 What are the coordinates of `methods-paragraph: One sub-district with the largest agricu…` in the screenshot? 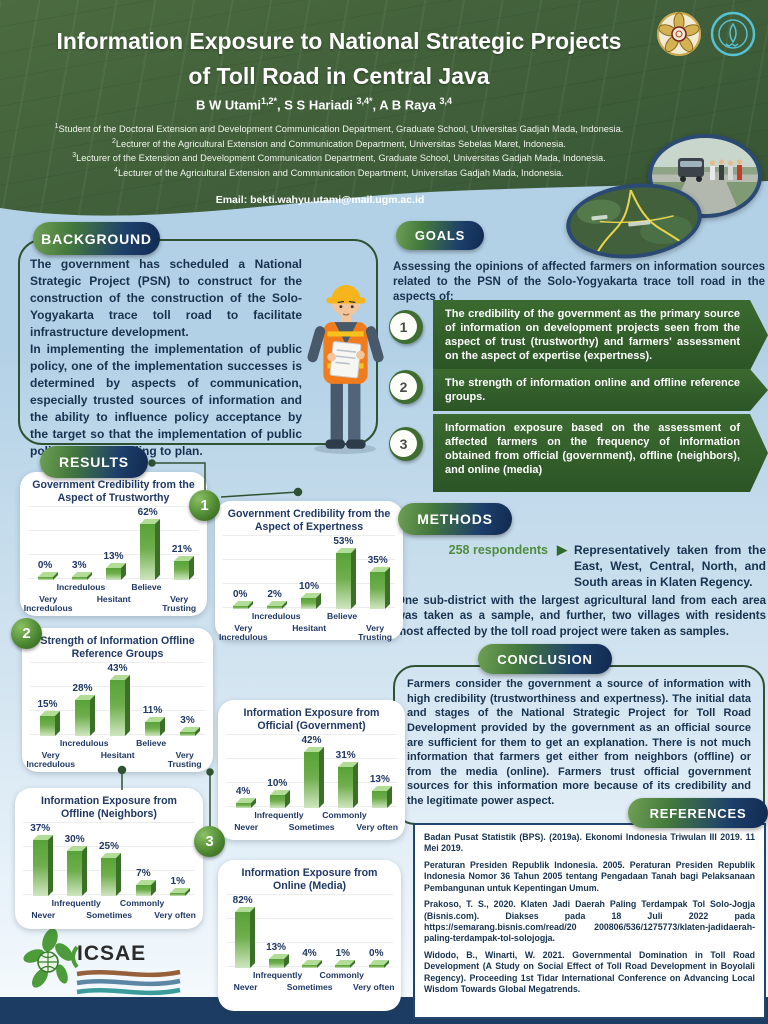 It's located at (581, 616).